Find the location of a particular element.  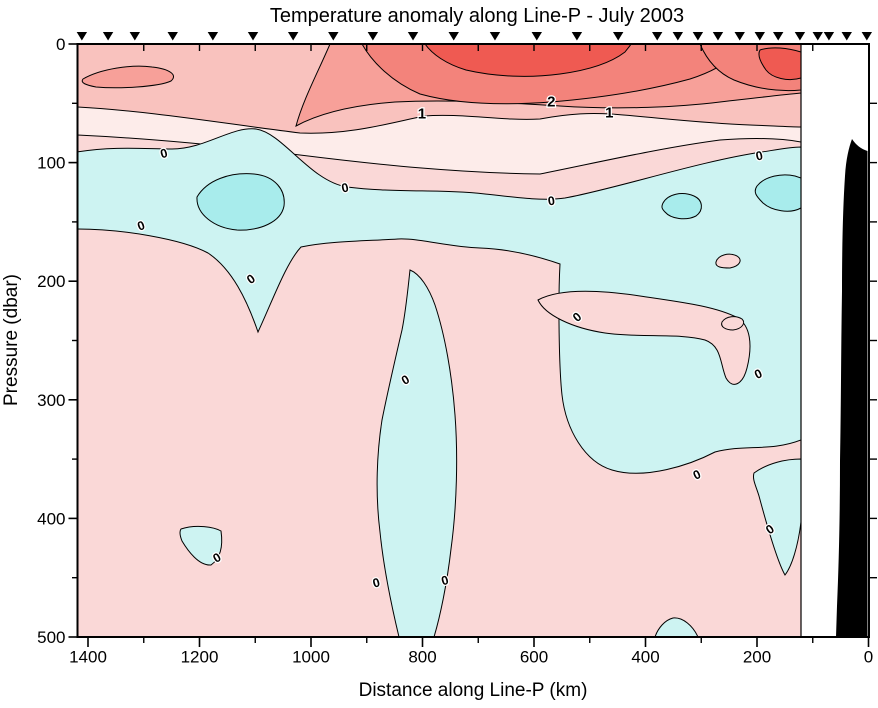

y-axis-label: Pressure (dbar) is located at coordinates (11, 340).